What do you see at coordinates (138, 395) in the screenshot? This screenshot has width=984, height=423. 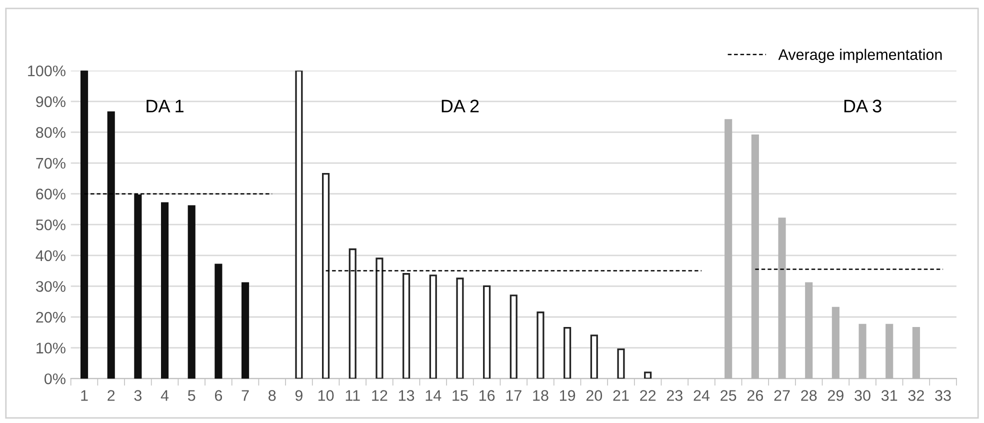 I see `x-tick-label: 3` at bounding box center [138, 395].